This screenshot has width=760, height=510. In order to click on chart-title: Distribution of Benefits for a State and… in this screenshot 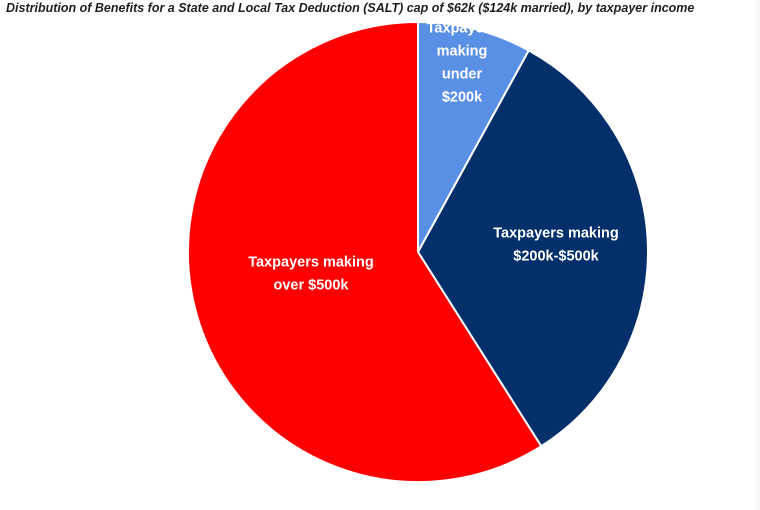, I will do `click(350, 8)`.